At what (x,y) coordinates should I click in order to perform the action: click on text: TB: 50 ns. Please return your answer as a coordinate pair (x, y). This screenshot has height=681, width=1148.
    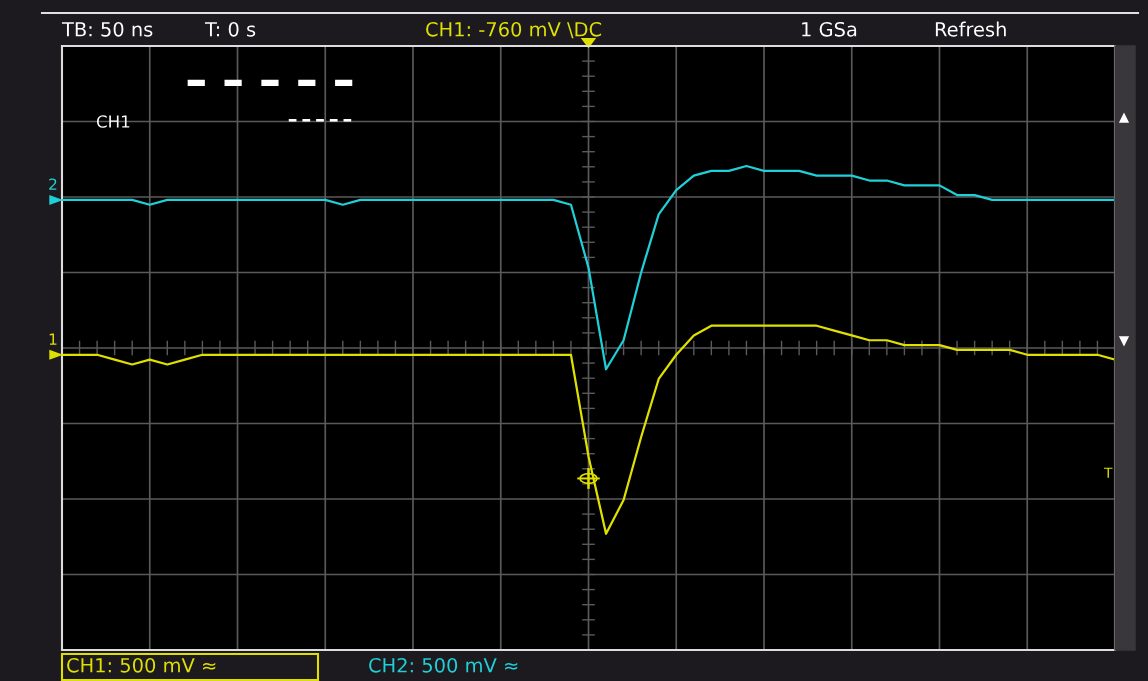
    Looking at the image, I should click on (107, 29).